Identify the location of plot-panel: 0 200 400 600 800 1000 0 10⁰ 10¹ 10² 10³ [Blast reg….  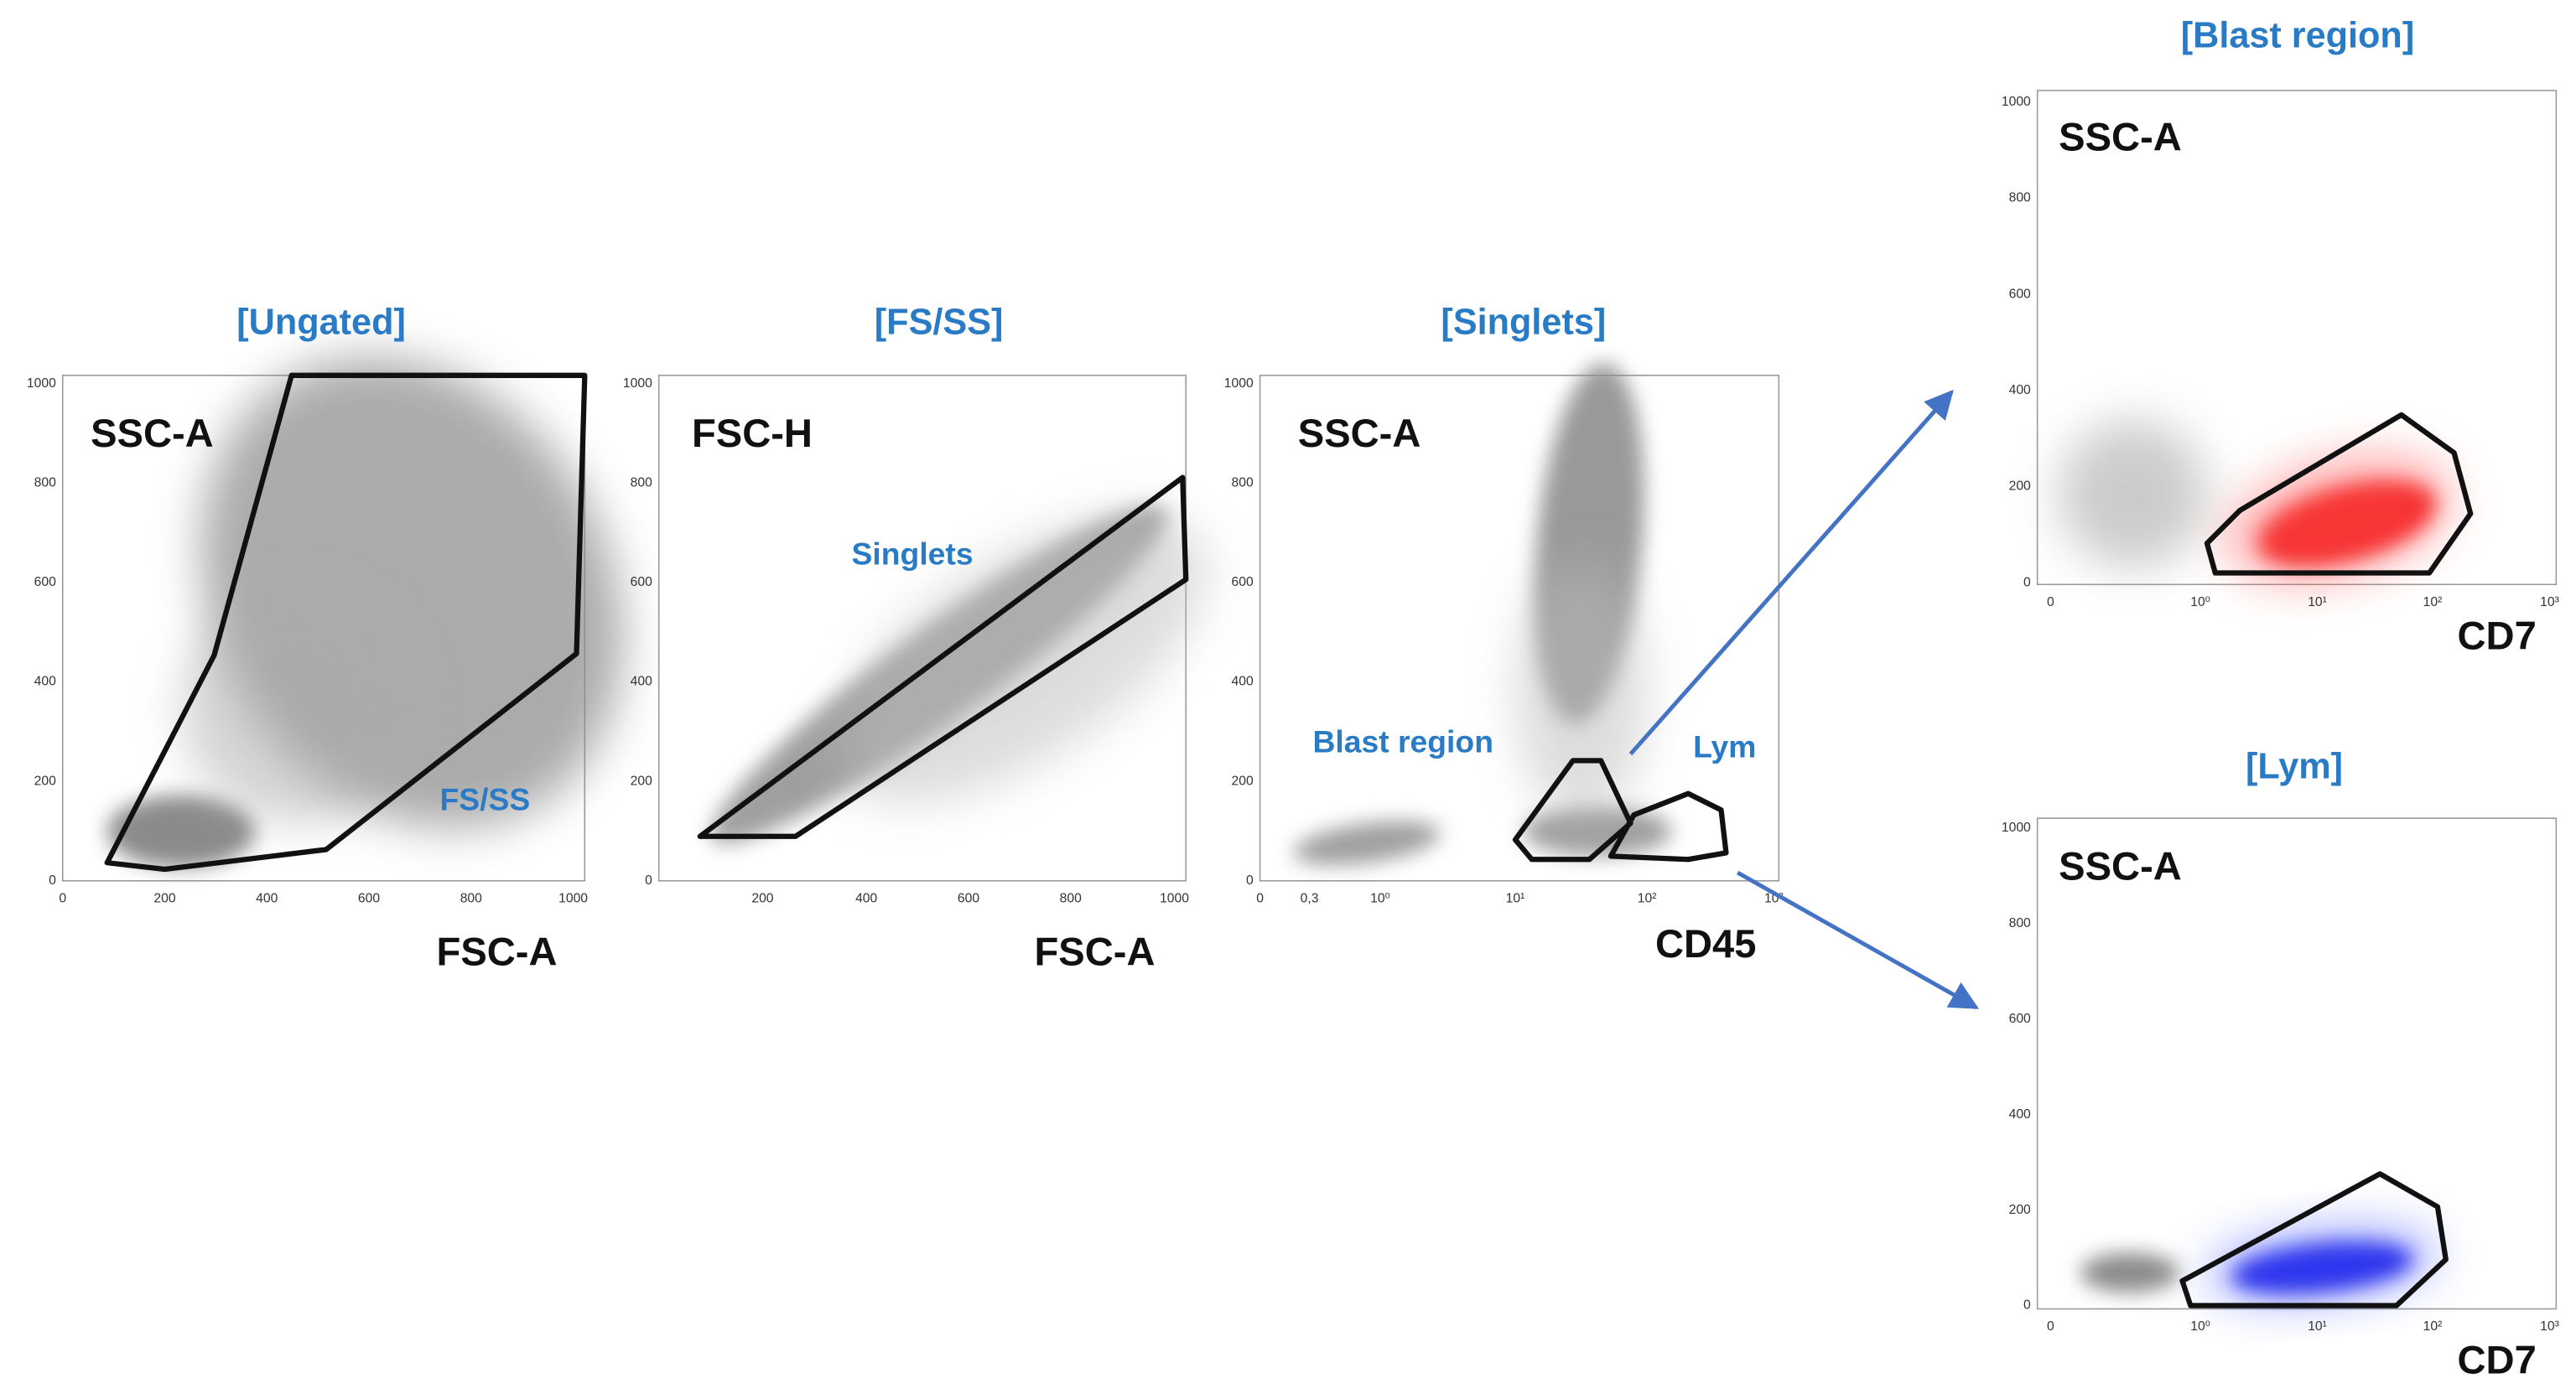
(2280, 337).